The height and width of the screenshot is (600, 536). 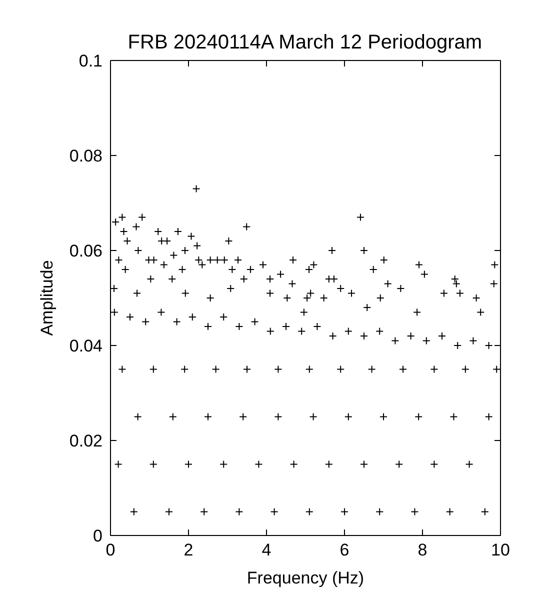 What do you see at coordinates (86, 346) in the screenshot?
I see `y-tick-label: 0.04` at bounding box center [86, 346].